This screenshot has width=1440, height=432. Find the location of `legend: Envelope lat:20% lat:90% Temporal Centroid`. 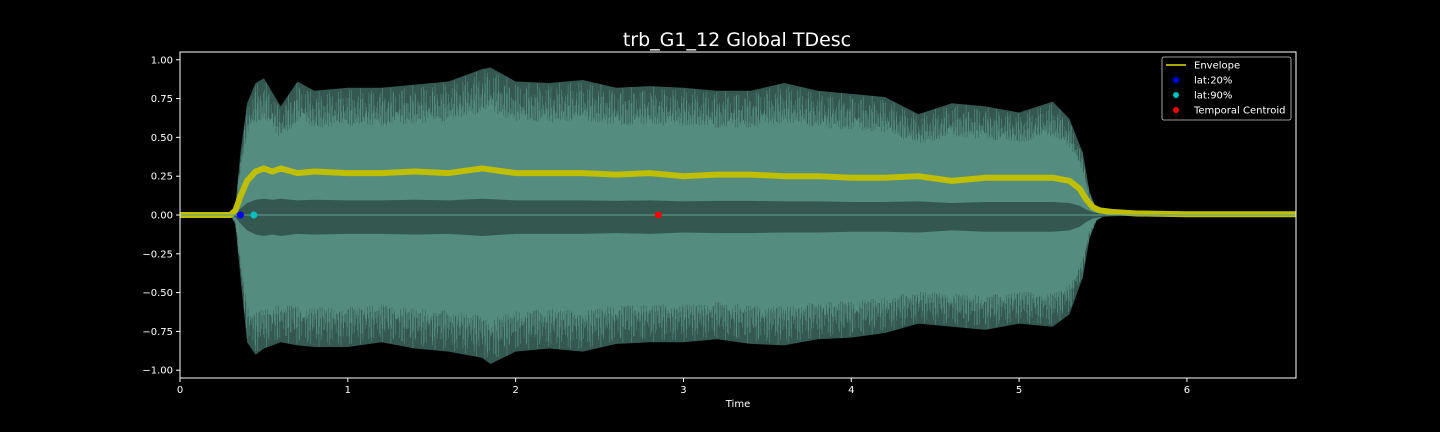

legend: Envelope lat:20% lat:90% Temporal Centroid is located at coordinates (1226, 88).